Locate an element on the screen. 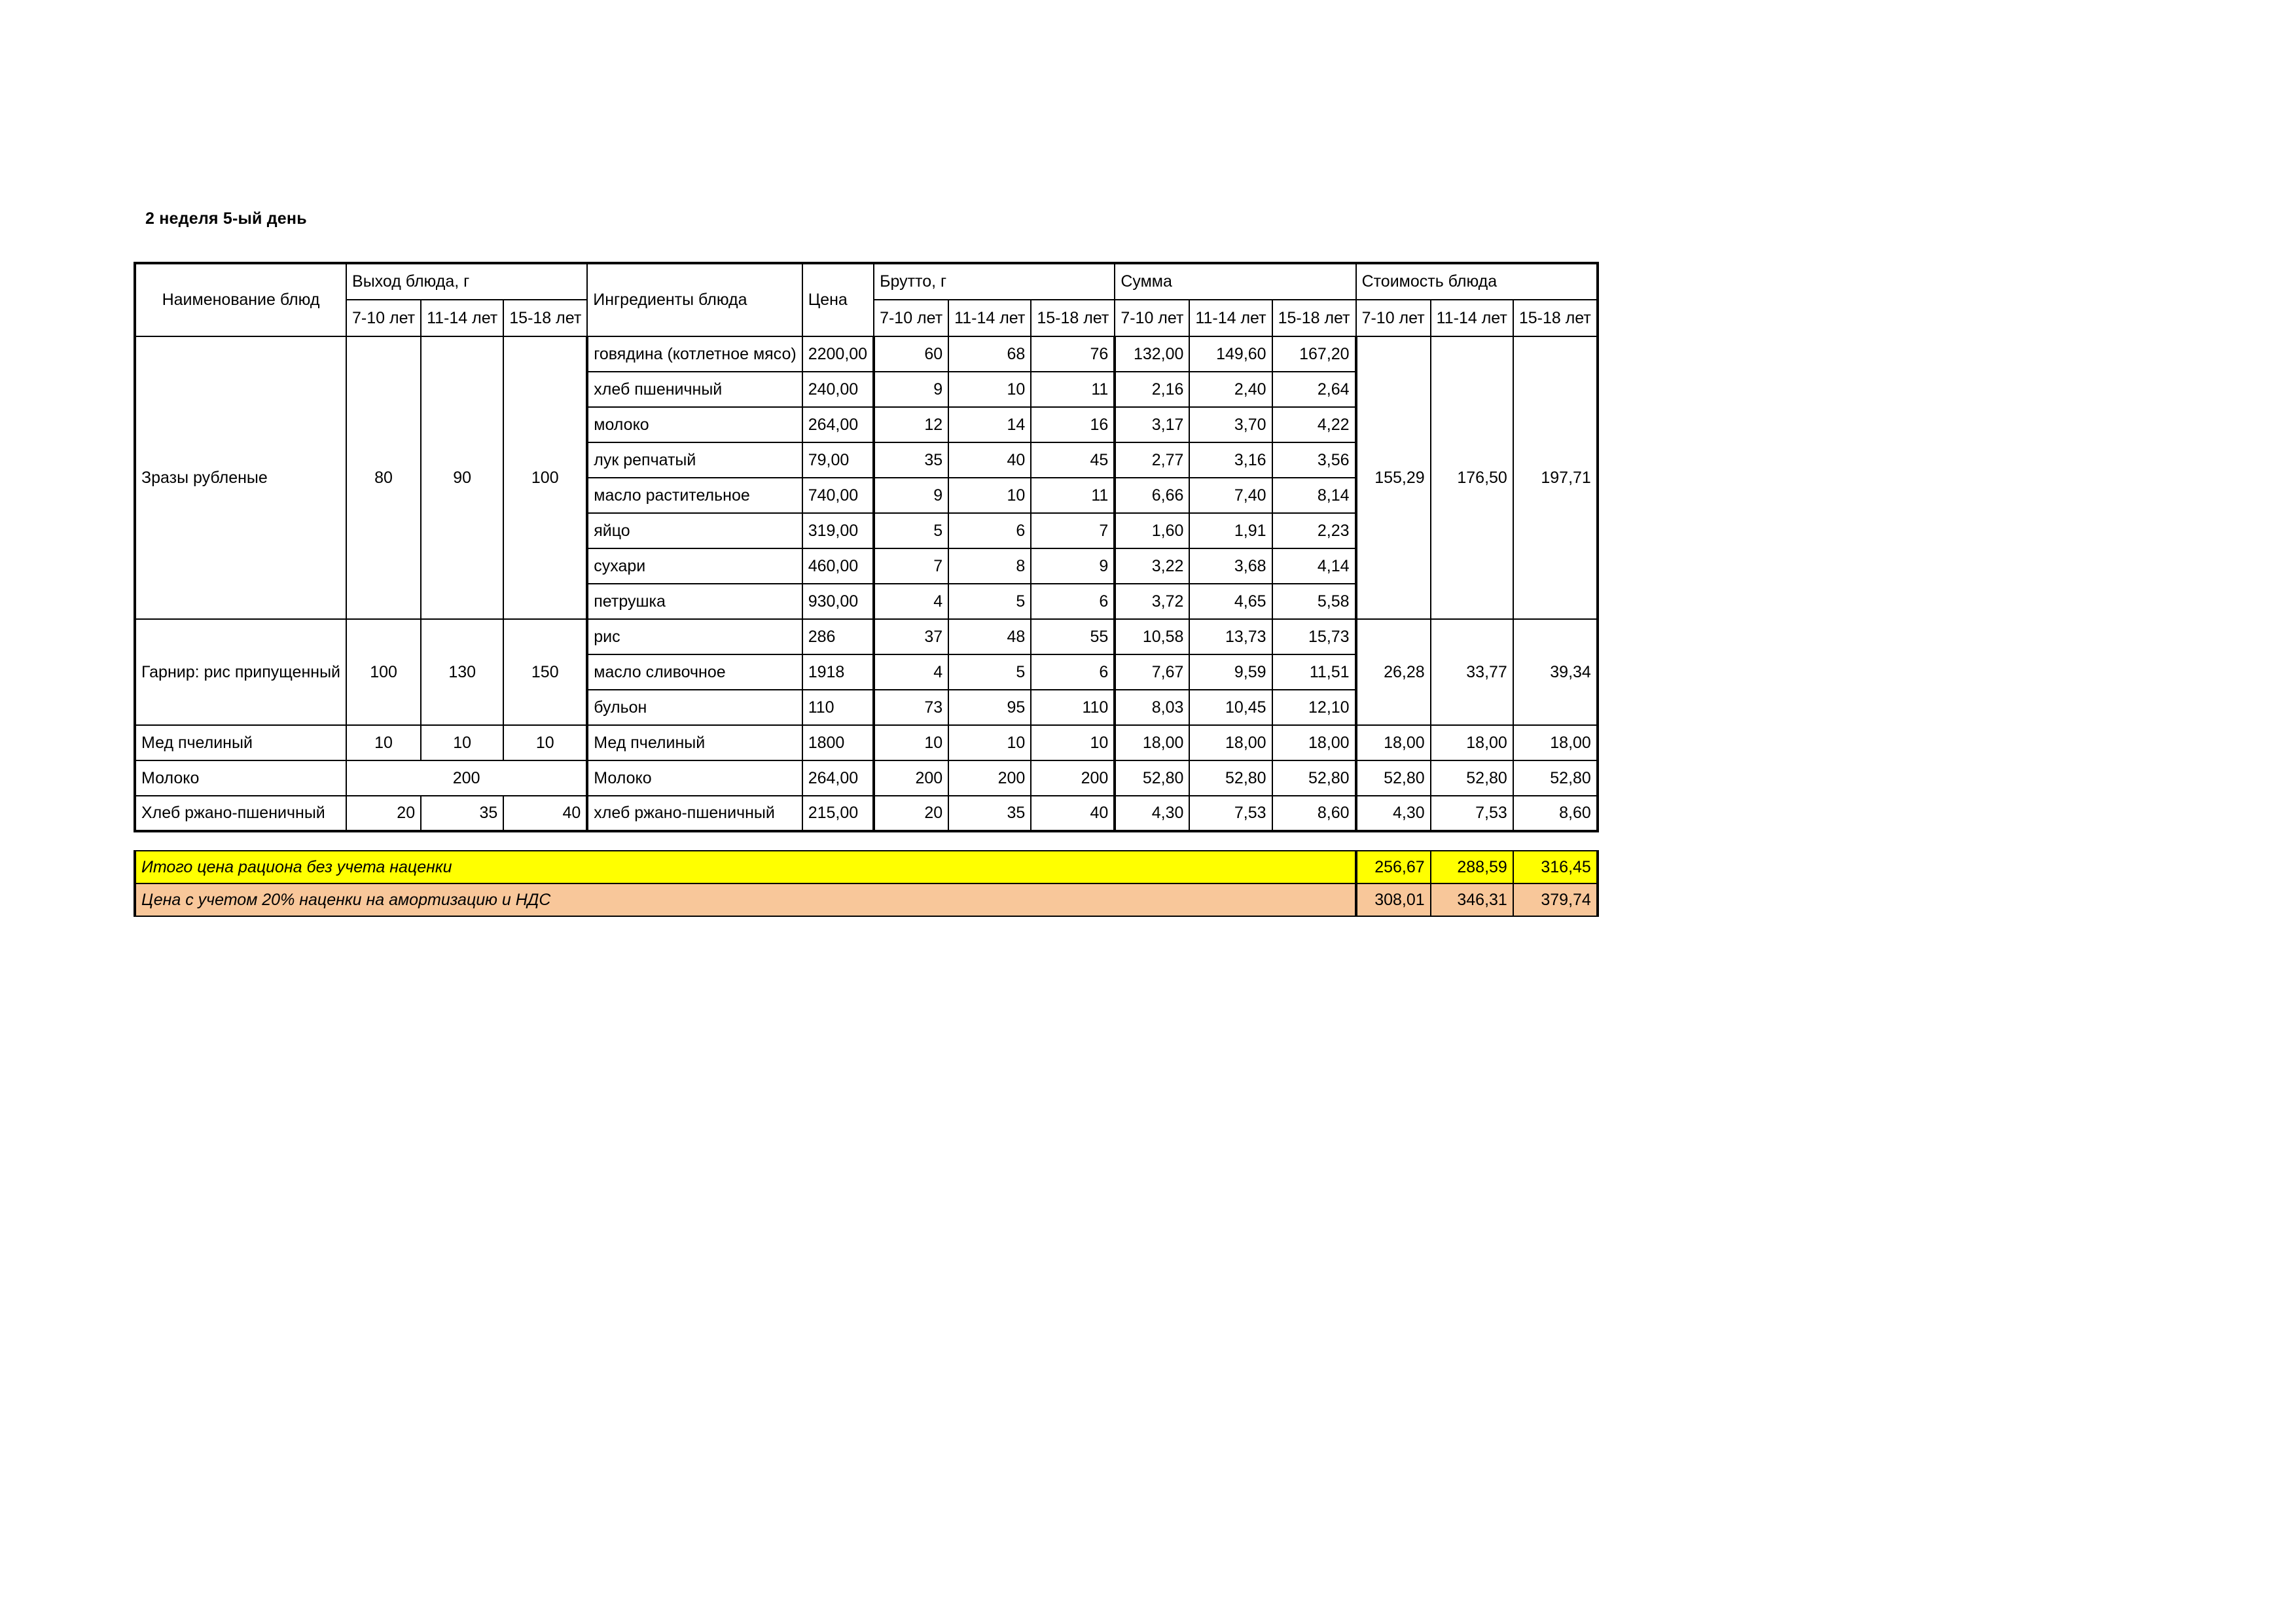  gross-cell-7-10 лет: 12 is located at coordinates (911, 424).